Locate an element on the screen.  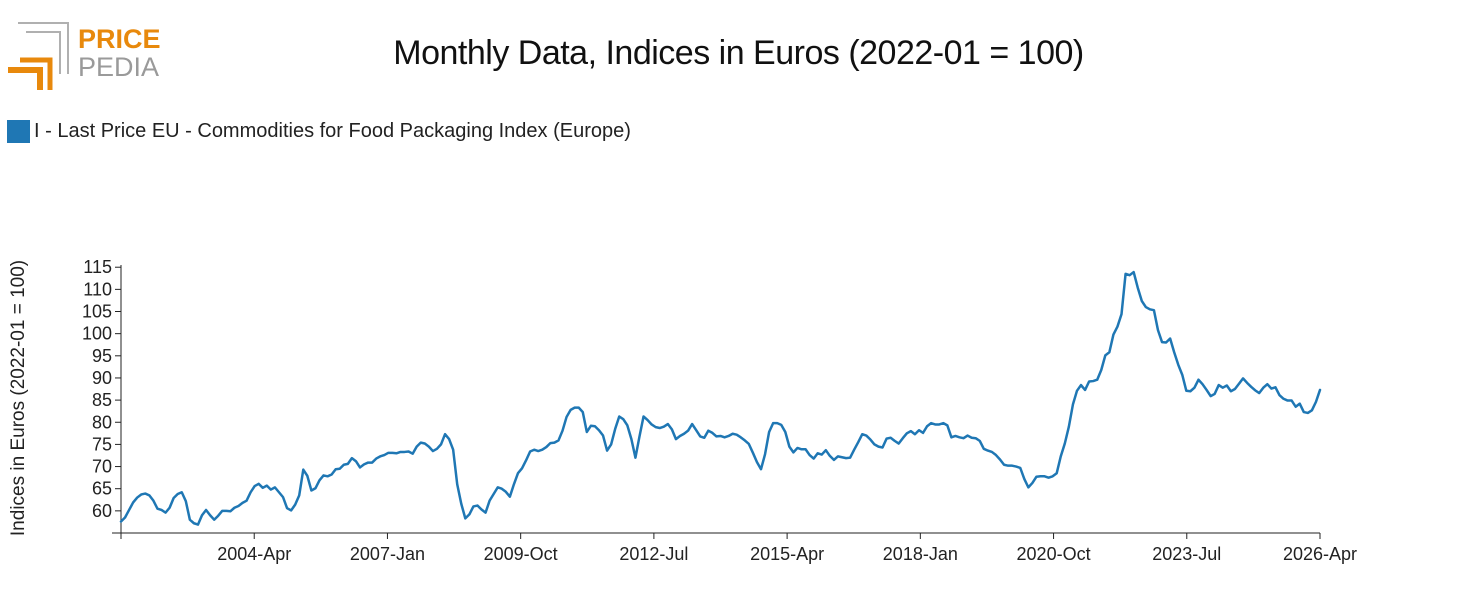
x-tick-label: 2015-Apr is located at coordinates (787, 554).